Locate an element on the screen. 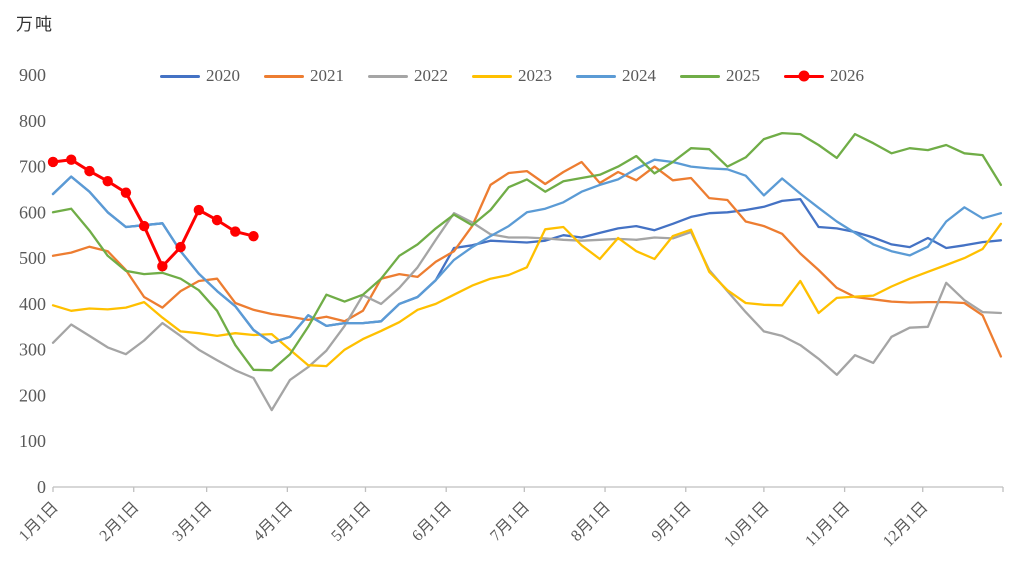 The width and height of the screenshot is (1009, 565). legend-item-2023: 2023 is located at coordinates (512, 76).